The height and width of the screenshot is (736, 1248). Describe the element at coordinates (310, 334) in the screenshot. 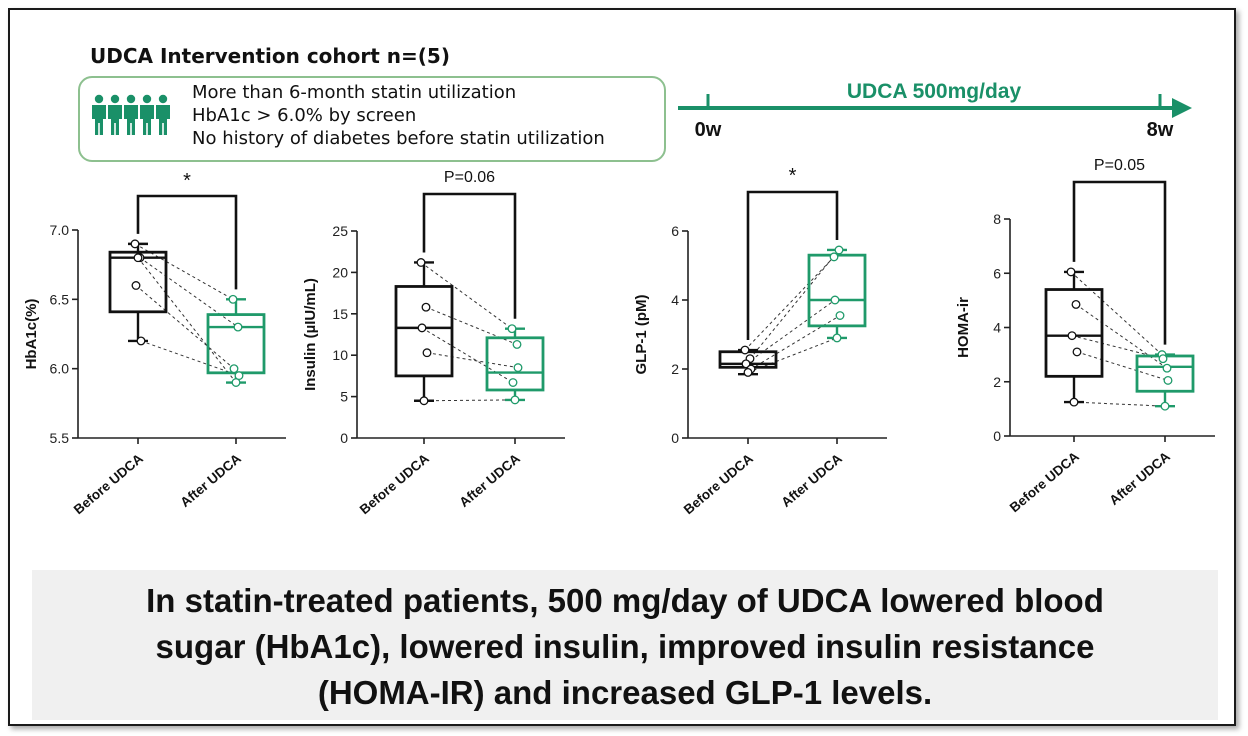

I see `y-axis-label: Insulin (µIU/mL)` at that location.